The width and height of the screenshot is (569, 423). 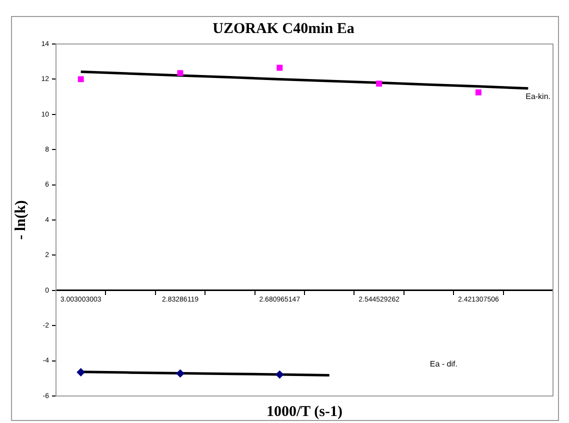 I want to click on x-axis-title: 1000/T (s-1), so click(x=304, y=412).